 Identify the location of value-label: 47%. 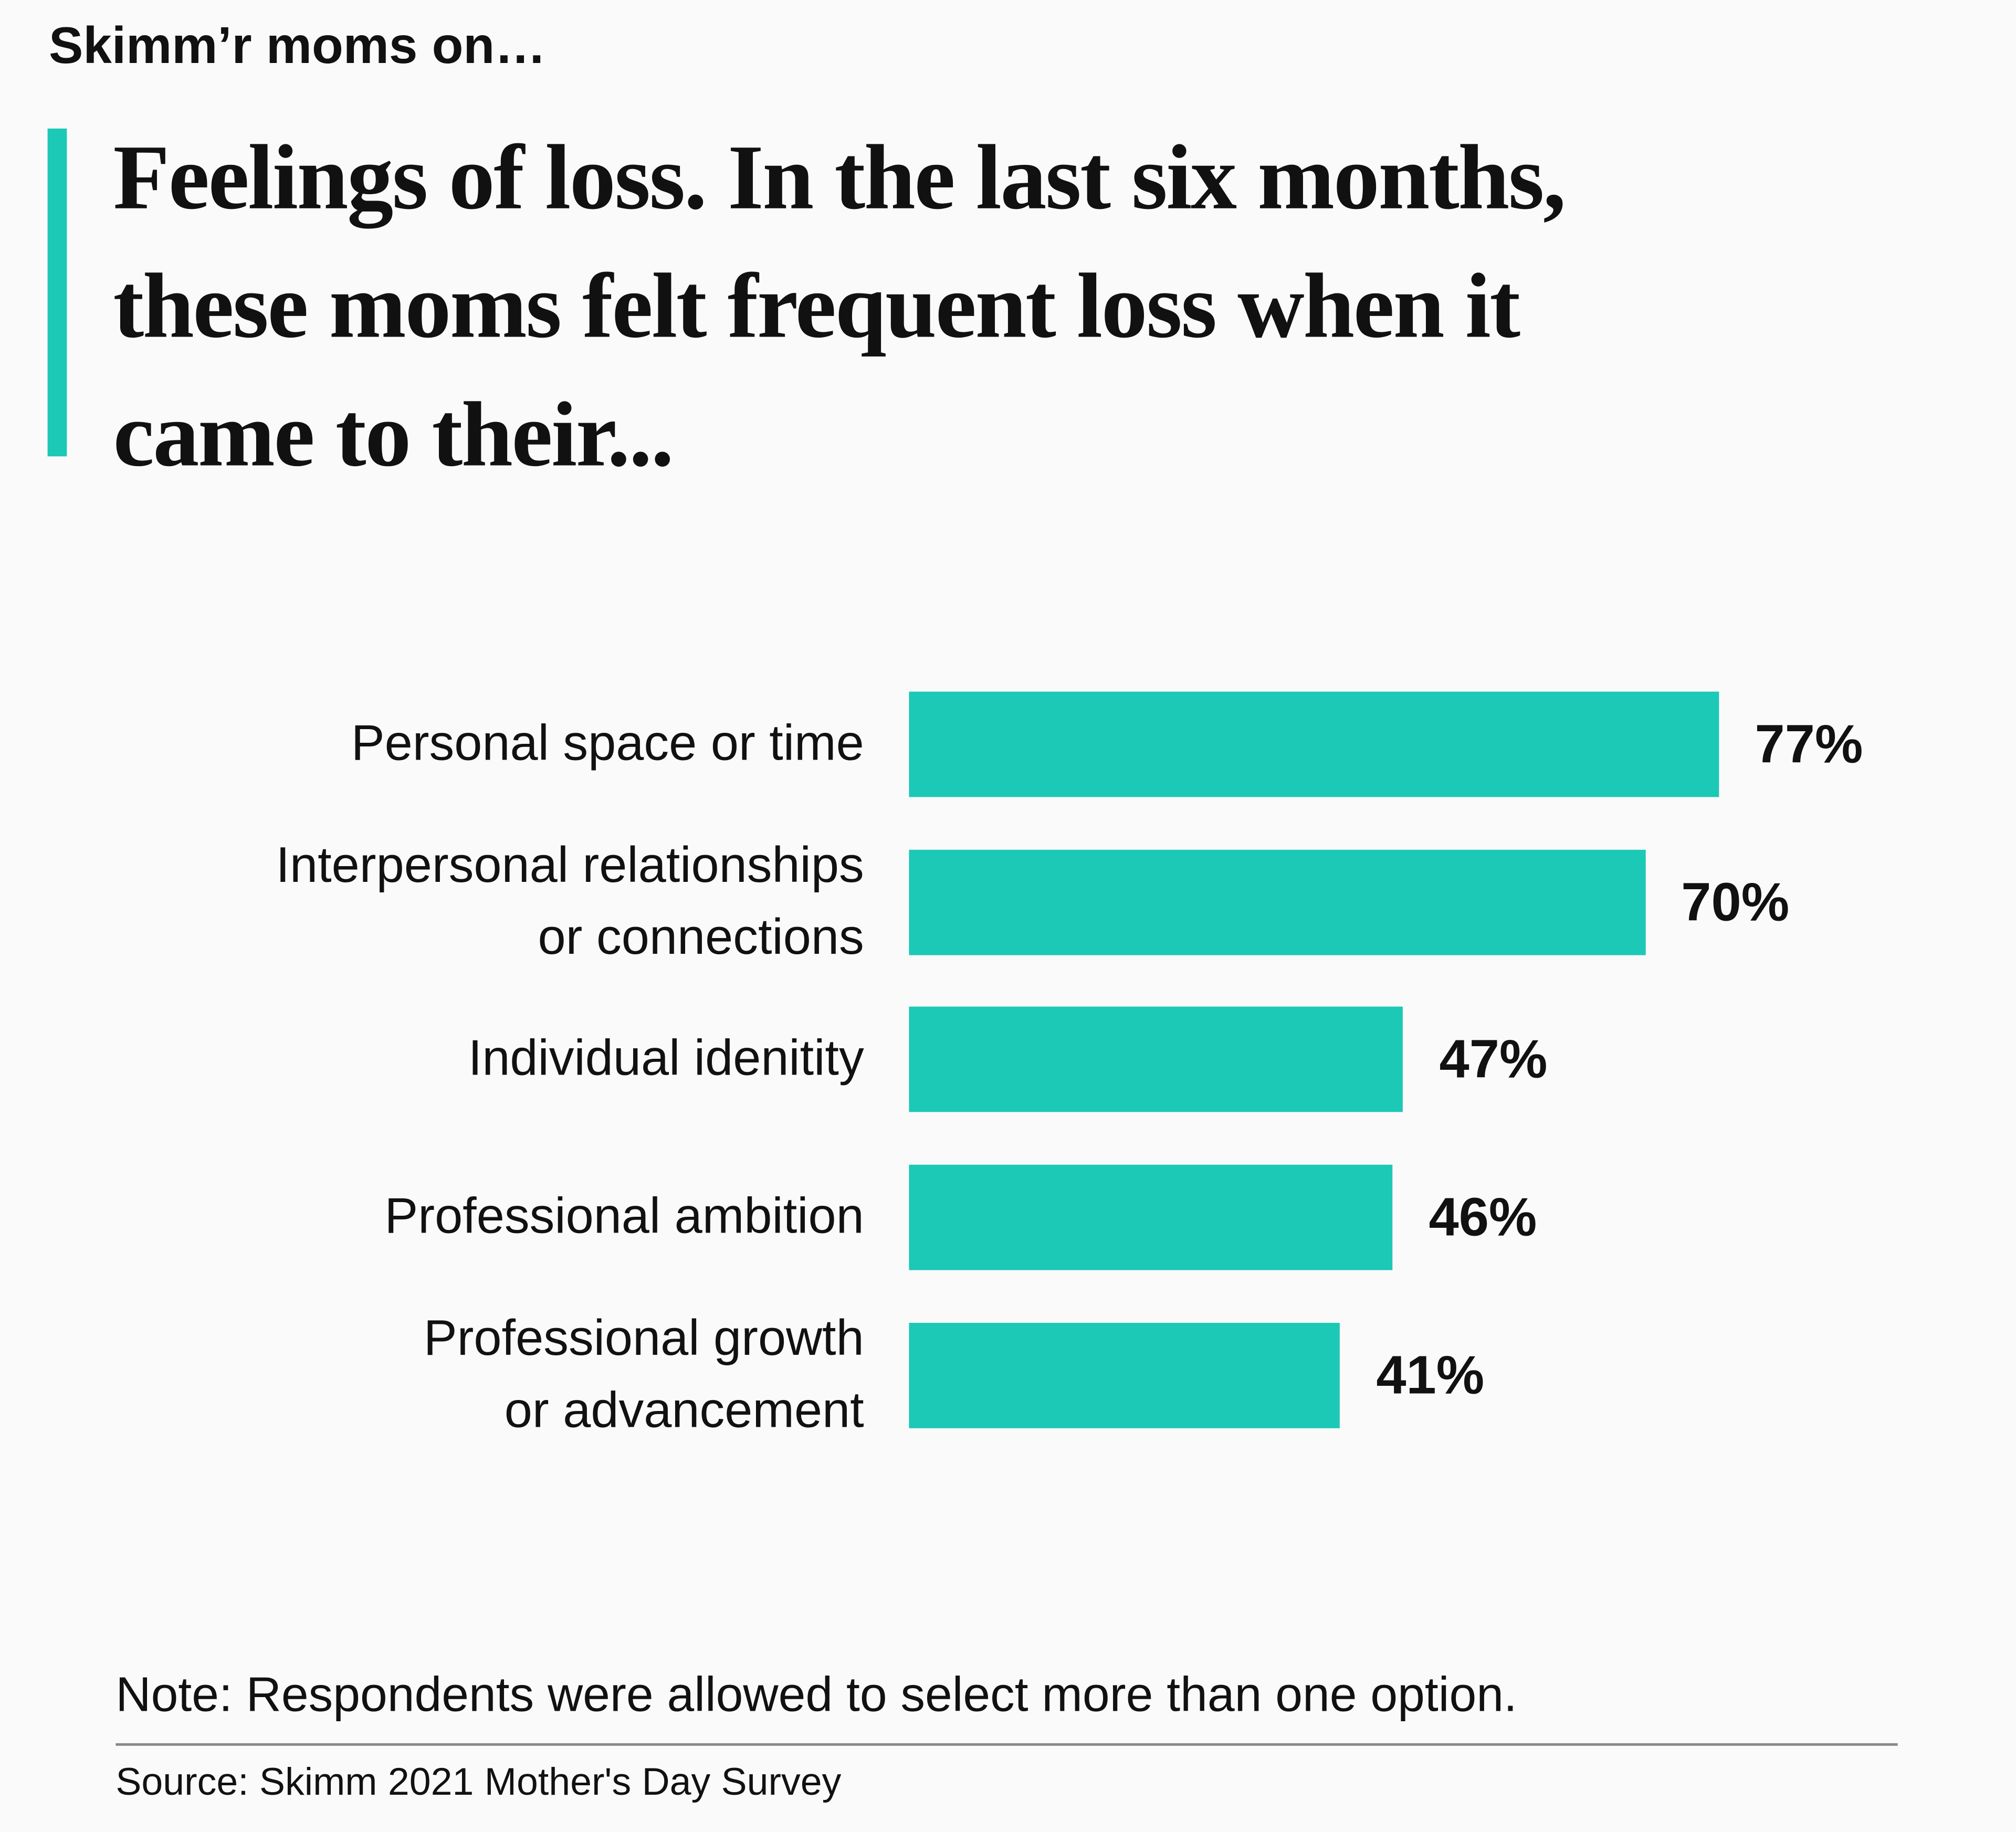
(1493, 1059).